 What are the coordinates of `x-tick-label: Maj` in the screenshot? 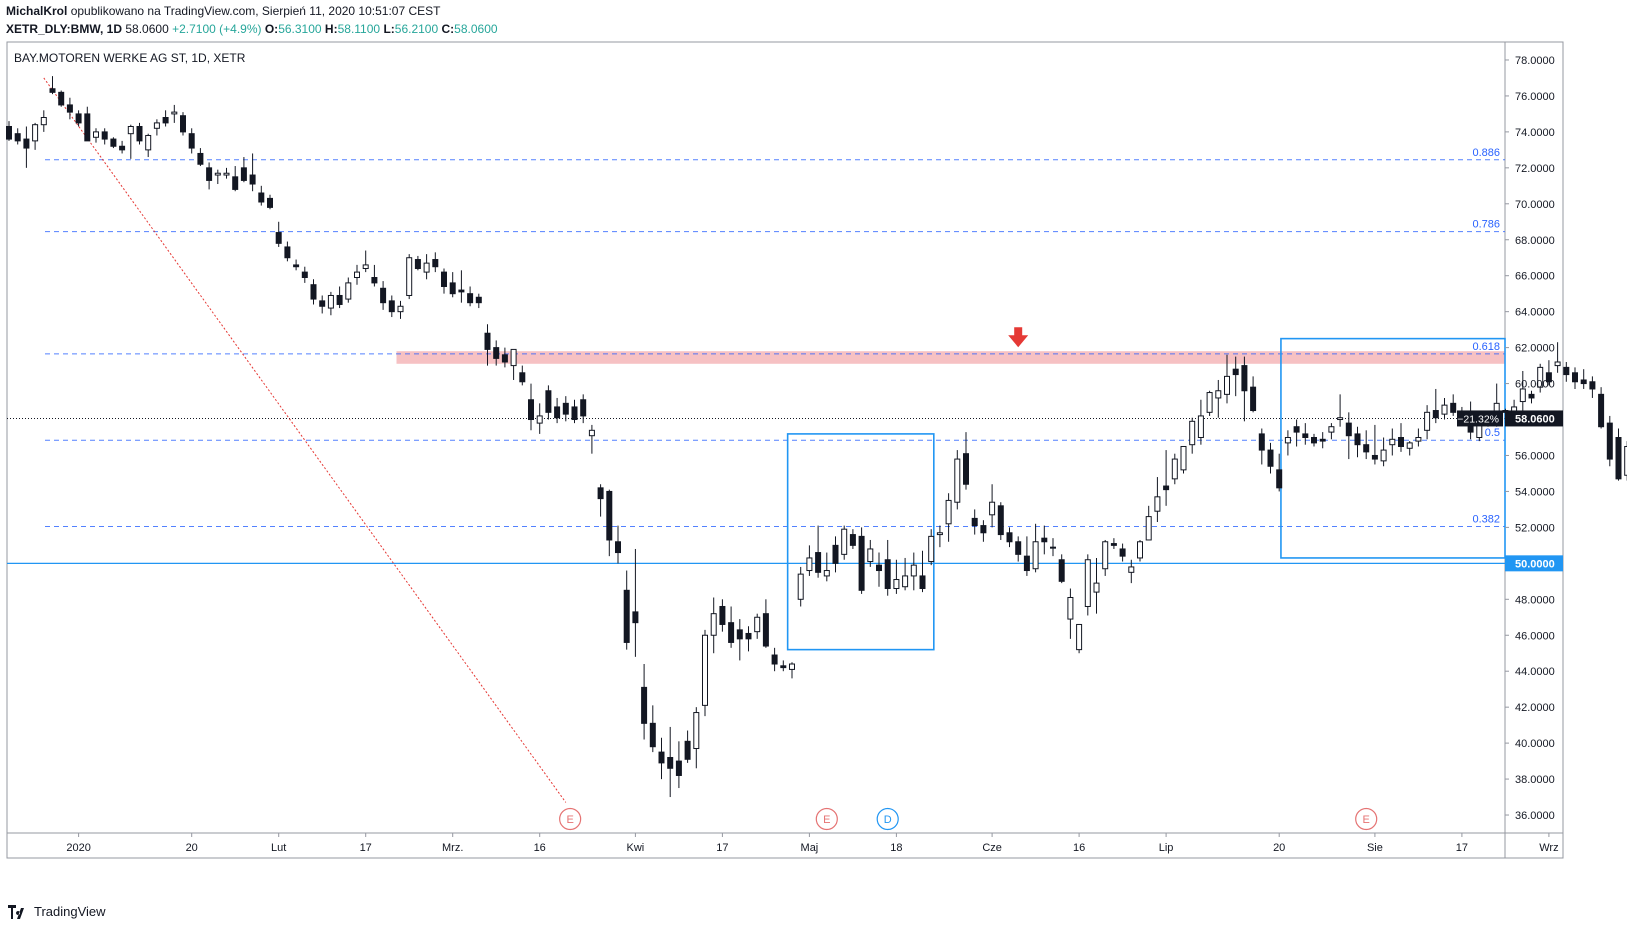 It's located at (810, 848).